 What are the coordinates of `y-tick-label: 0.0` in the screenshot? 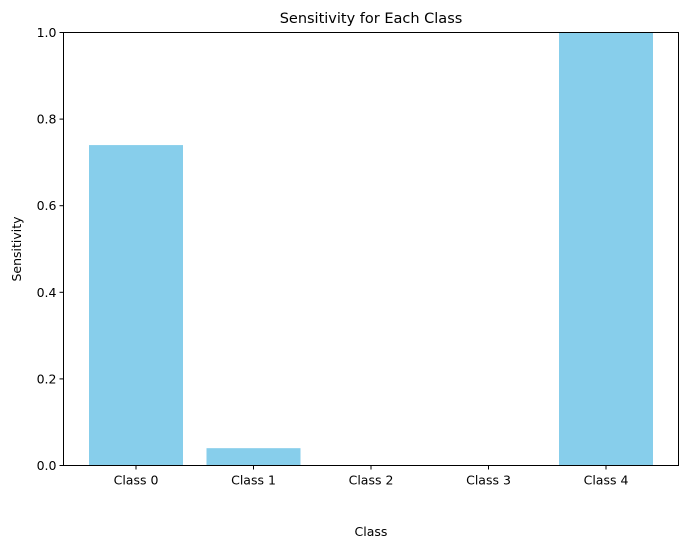 It's located at (47, 465).